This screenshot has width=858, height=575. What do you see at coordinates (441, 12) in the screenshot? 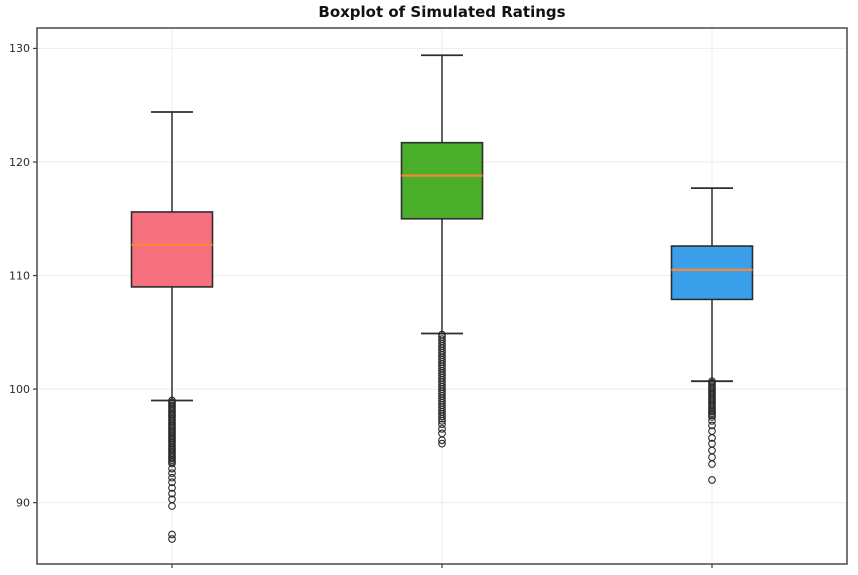
I see `chart-title: Boxplot of Simulated Ratings` at bounding box center [441, 12].